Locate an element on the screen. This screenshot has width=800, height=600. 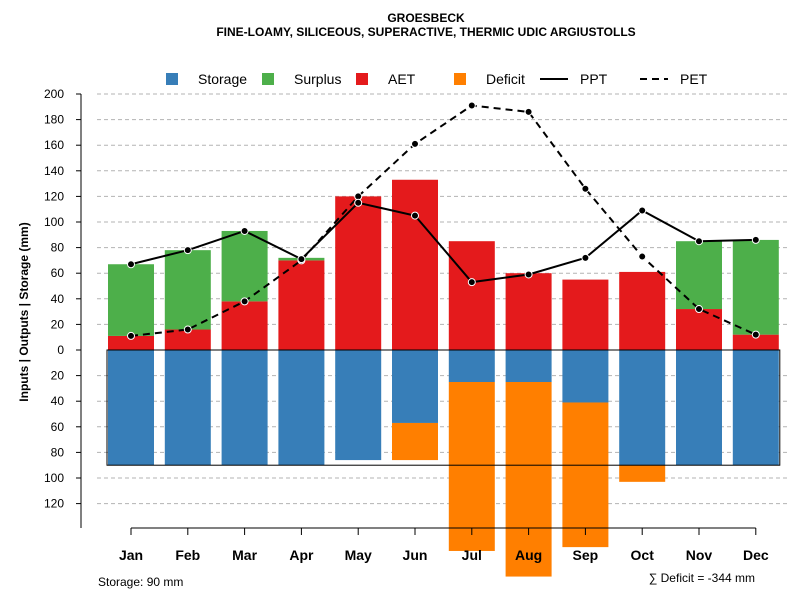
x-tick-label: Aug is located at coordinates (528, 555).